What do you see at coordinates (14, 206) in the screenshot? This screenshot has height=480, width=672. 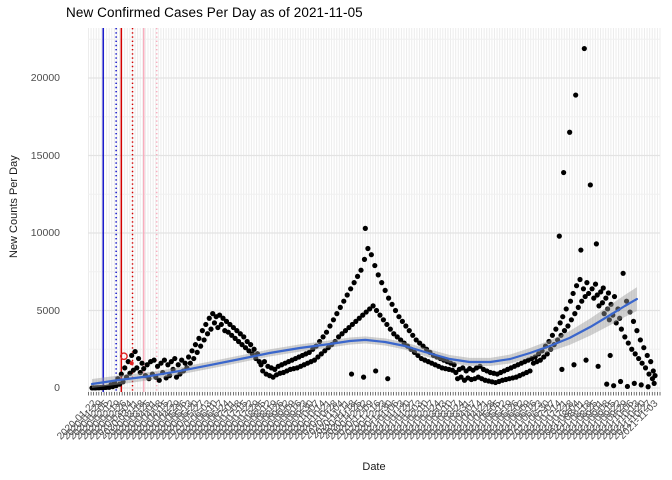 I see `y-axis-title: New Counts Per Day` at bounding box center [14, 206].